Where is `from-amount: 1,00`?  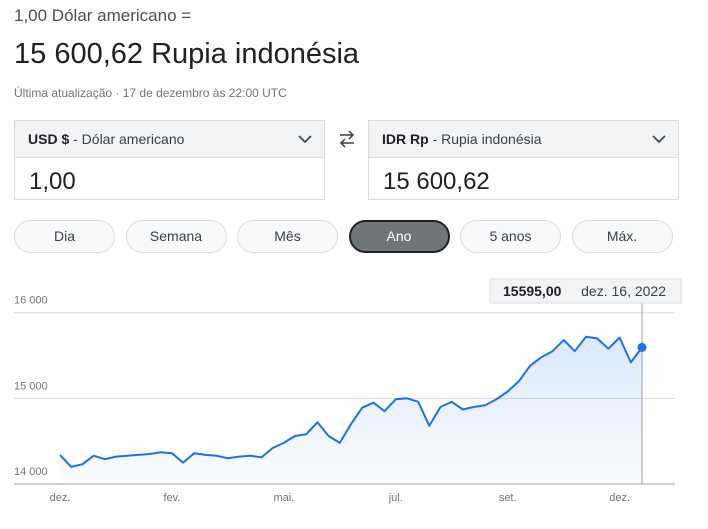 from-amount: 1,00 is located at coordinates (52, 181).